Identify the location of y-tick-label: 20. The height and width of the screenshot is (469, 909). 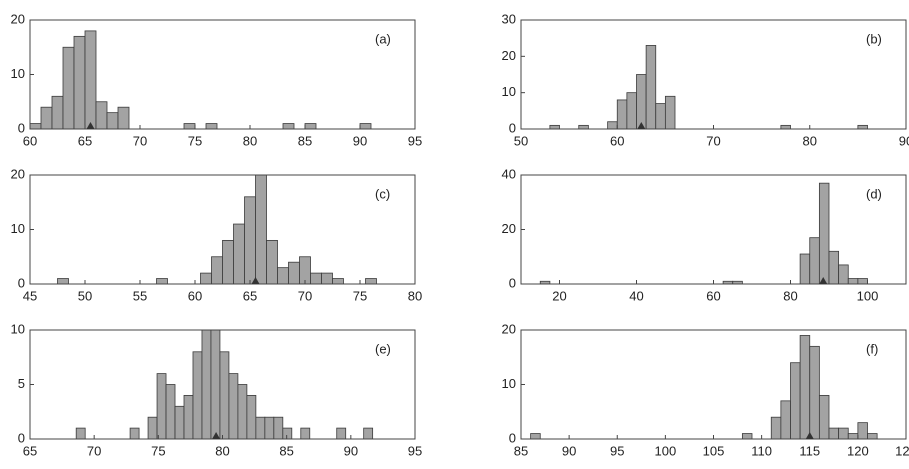
(509, 228).